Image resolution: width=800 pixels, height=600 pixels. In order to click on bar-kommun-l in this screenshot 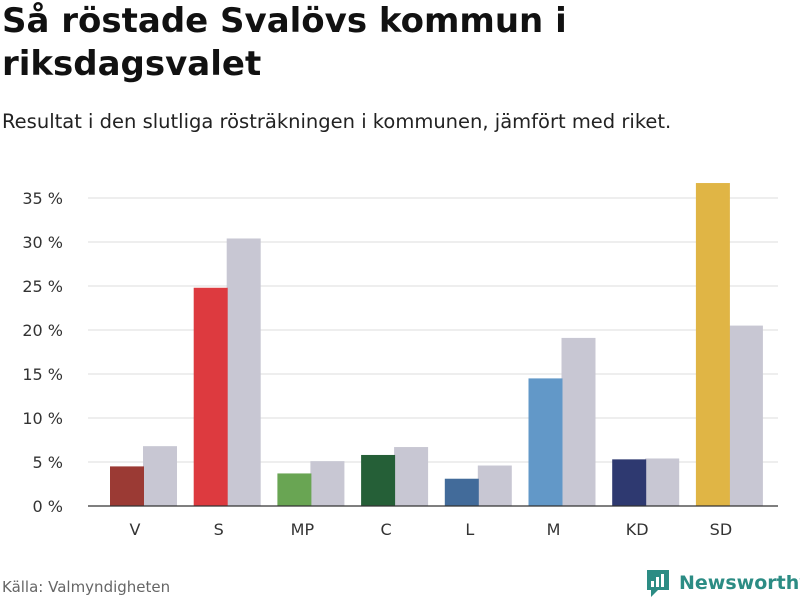, I will do `click(461, 492)`.